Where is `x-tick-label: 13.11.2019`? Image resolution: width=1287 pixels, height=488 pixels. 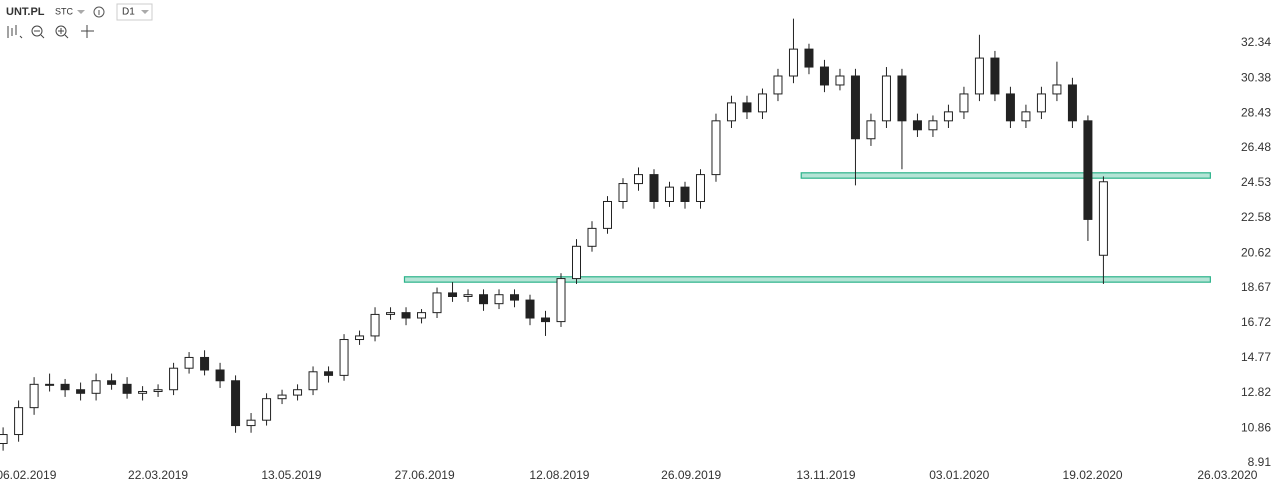
x-tick-label: 13.11.2019 is located at coordinates (825, 475).